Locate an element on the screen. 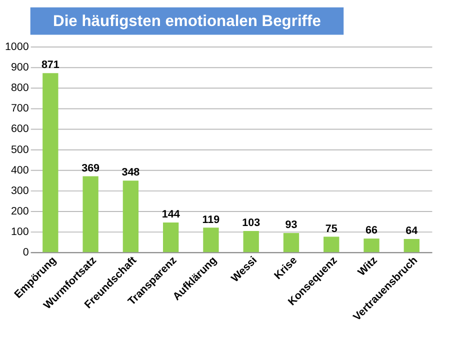 The width and height of the screenshot is (465, 349). data-label: 119 is located at coordinates (211, 220).